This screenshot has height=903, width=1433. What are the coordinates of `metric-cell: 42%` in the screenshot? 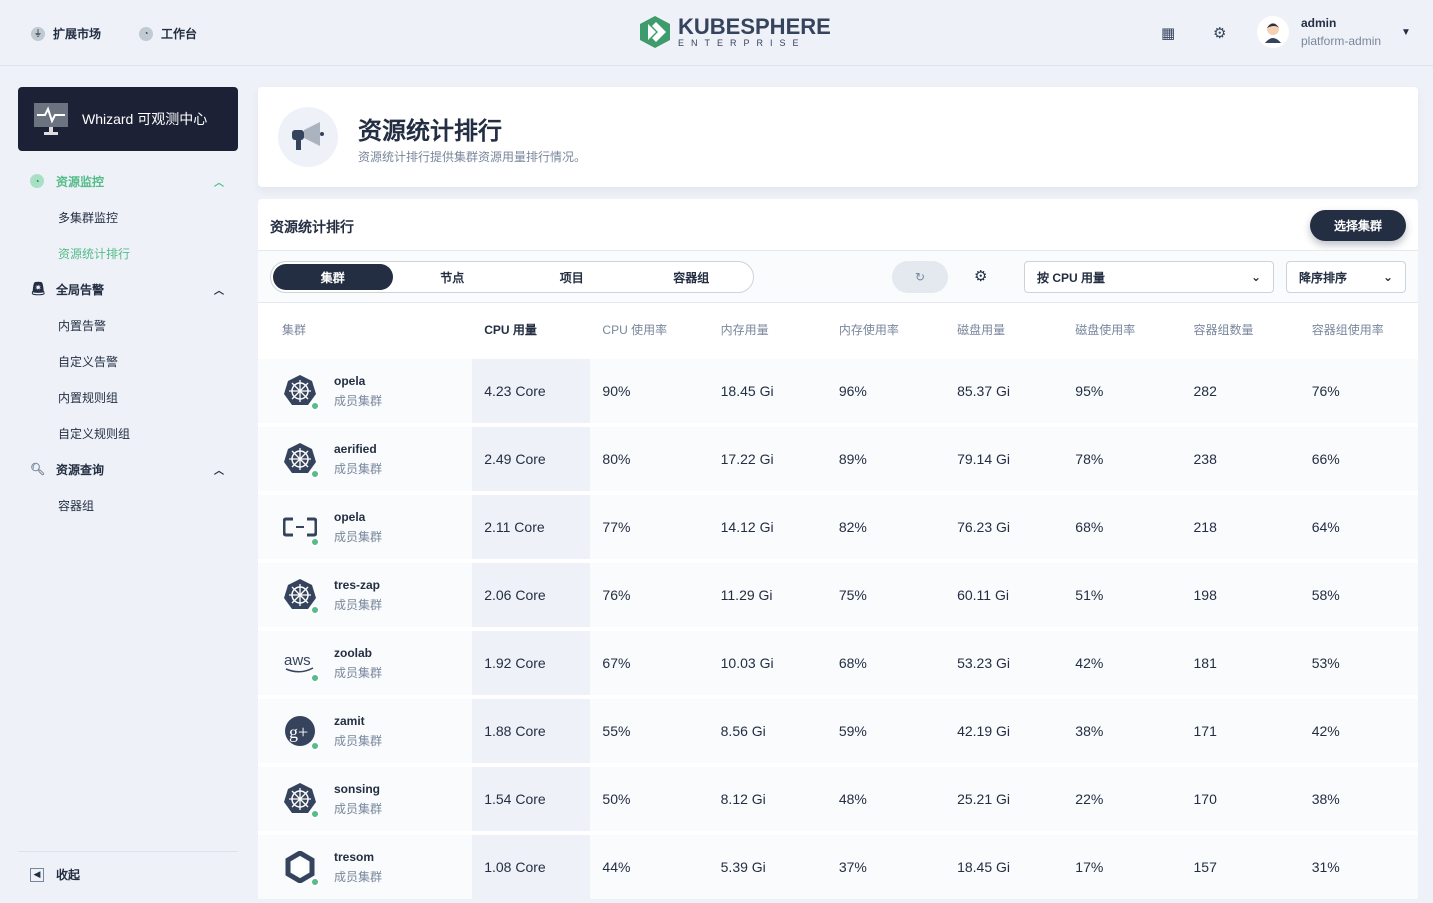 It's located at (1122, 663).